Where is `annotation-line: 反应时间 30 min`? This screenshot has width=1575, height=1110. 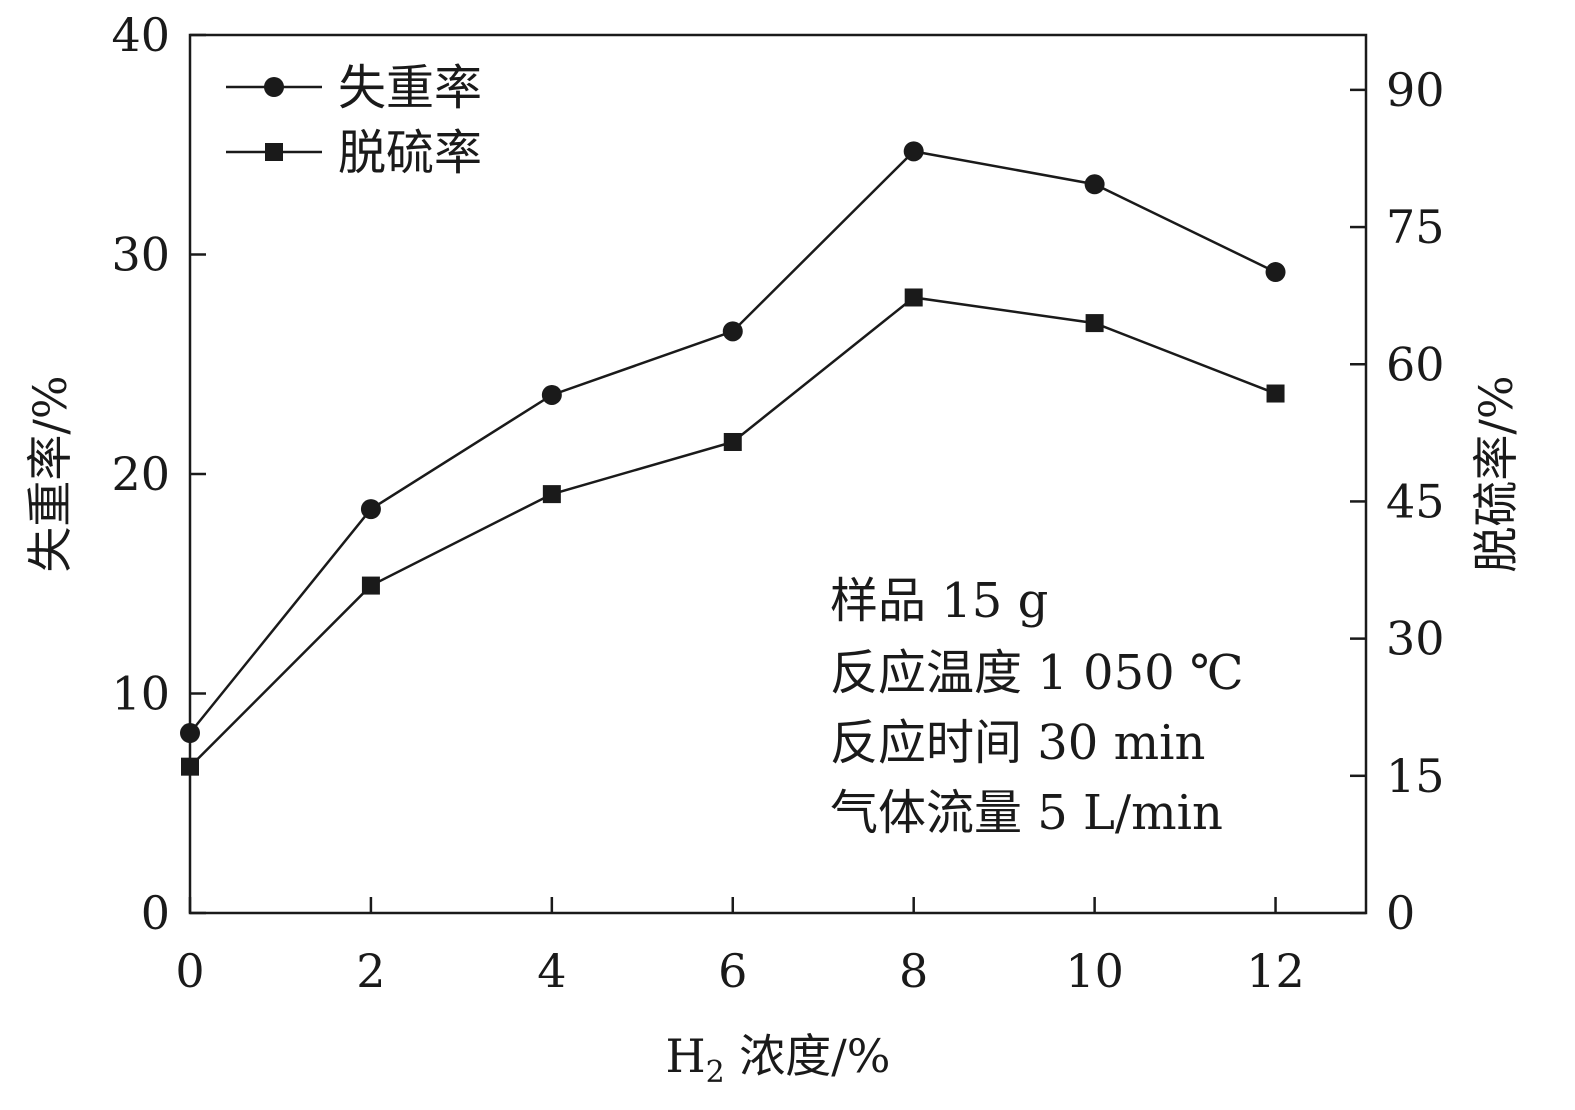
annotation-line: 反应时间 30 min is located at coordinates (1017, 743).